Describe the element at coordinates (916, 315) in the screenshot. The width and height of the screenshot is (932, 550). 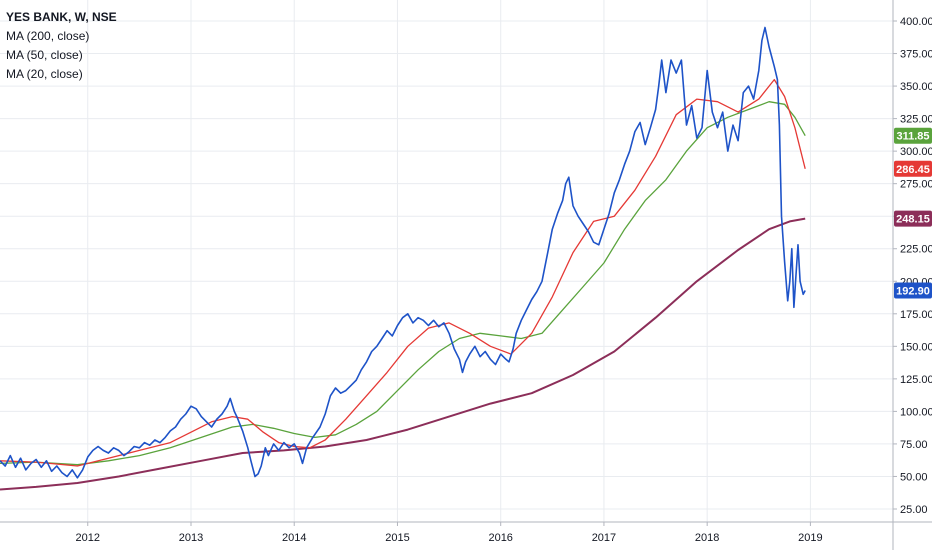
I see `y-tick-label: 175.00` at that location.